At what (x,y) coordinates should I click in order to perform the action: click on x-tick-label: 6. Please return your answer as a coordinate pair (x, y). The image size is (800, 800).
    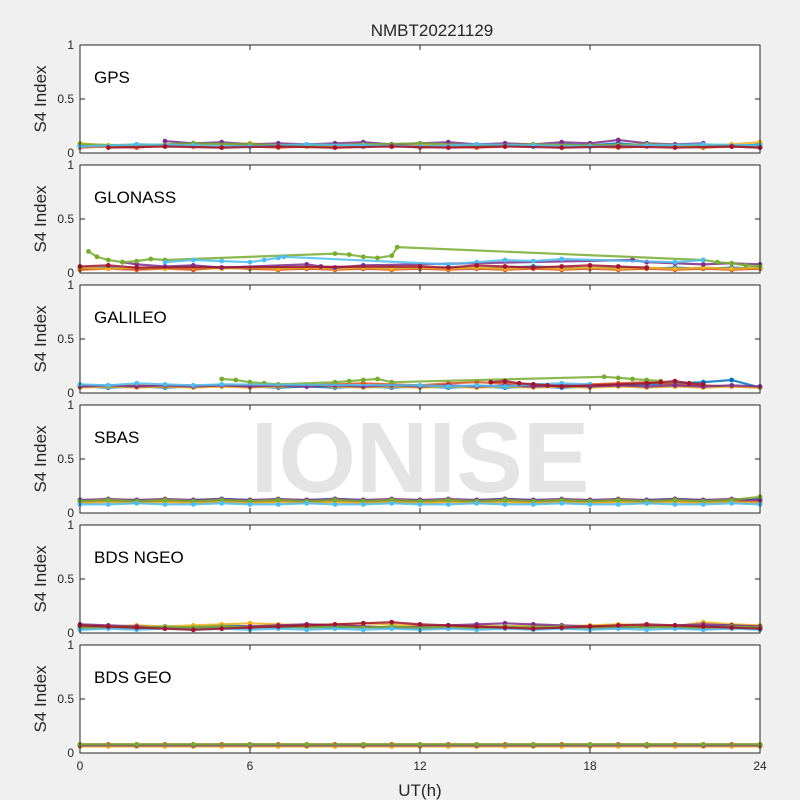
    Looking at the image, I should click on (250, 766).